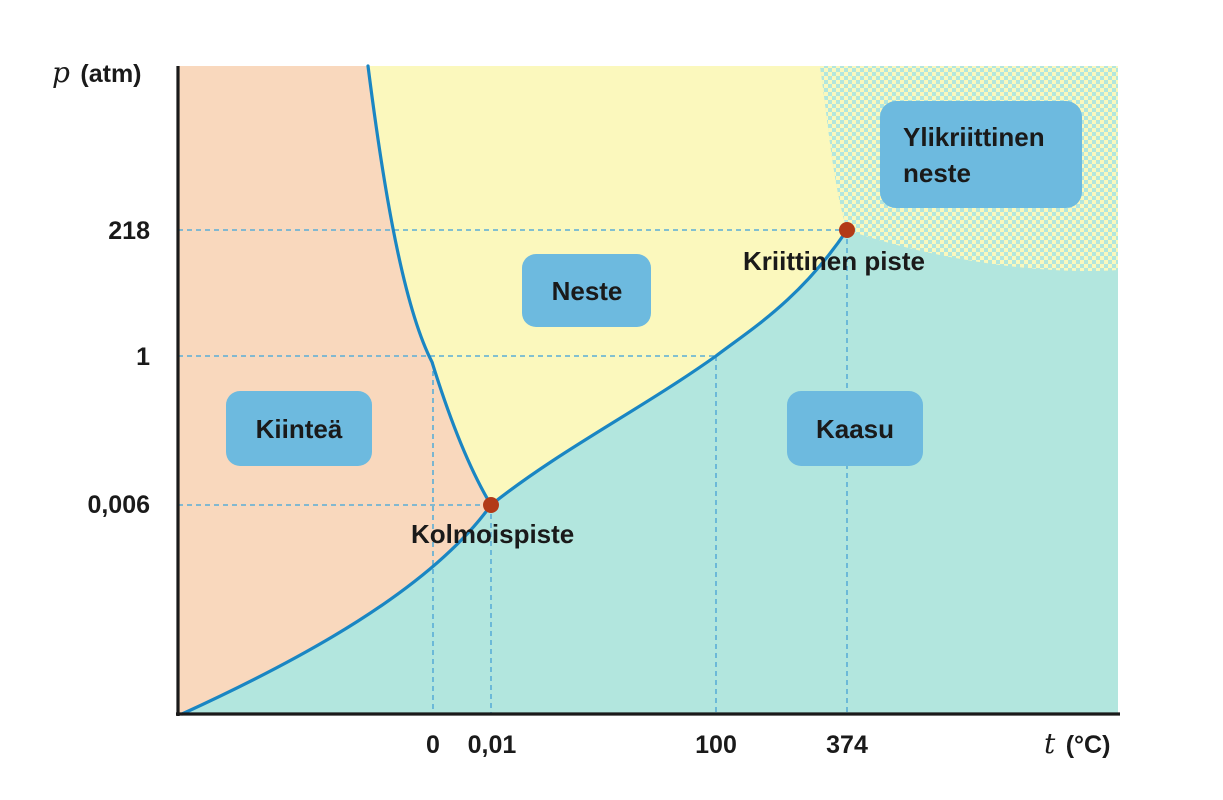  Describe the element at coordinates (1077, 743) in the screenshot. I see `x-axis-title: t (°C)` at that location.